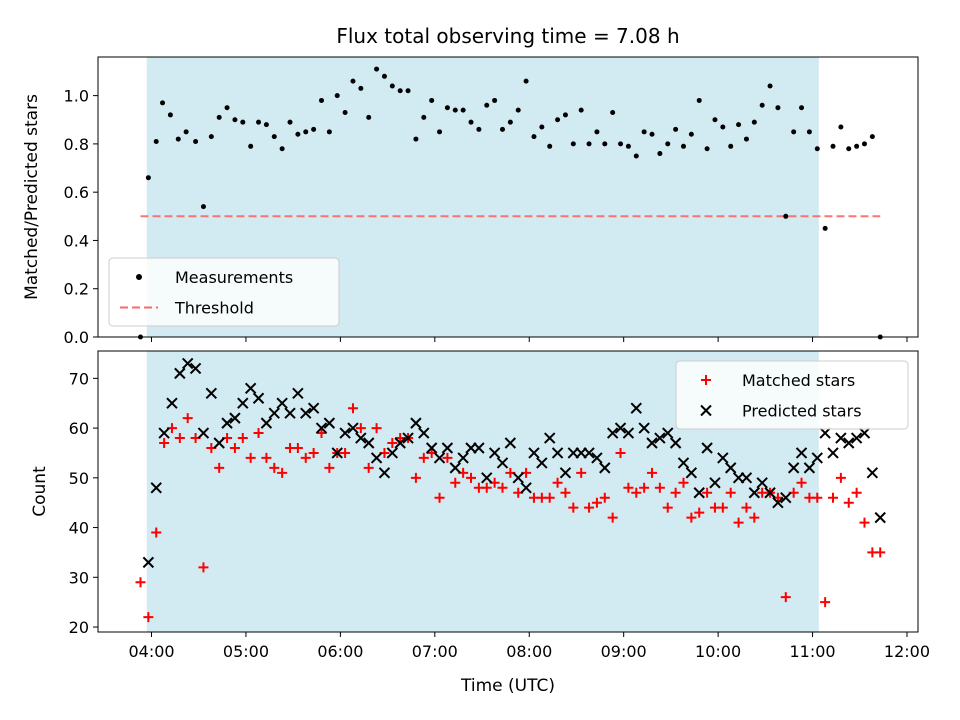  What do you see at coordinates (79, 528) in the screenshot?
I see `y-tick-label: 40` at bounding box center [79, 528].